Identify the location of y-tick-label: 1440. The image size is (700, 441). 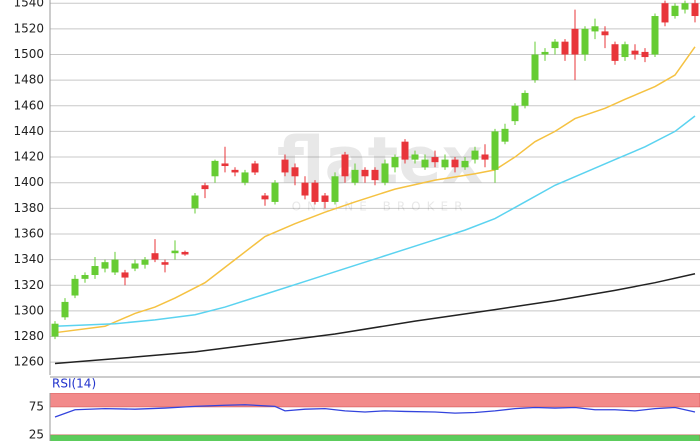
(28, 131).